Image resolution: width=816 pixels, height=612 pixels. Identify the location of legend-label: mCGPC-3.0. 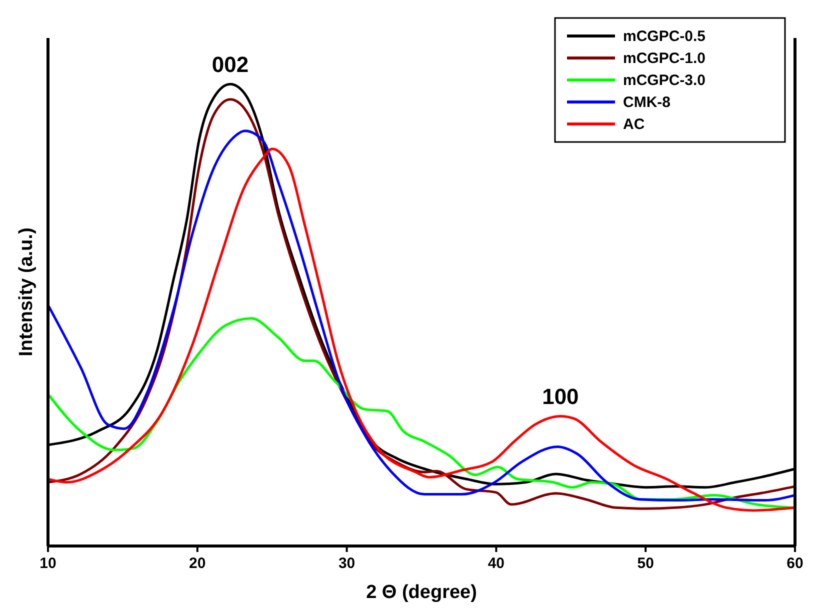
(664, 80).